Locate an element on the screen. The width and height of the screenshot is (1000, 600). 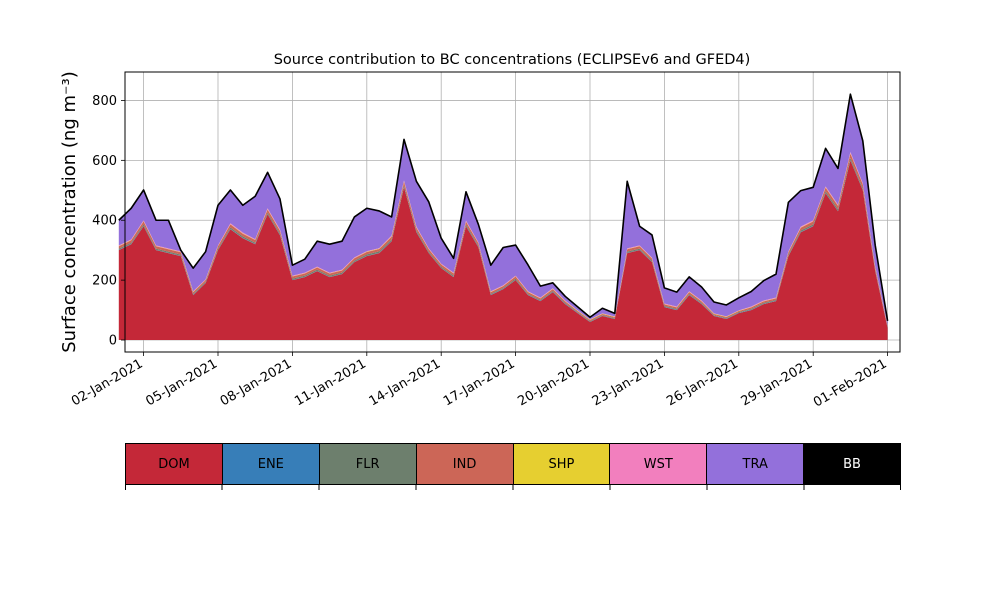
x-tick-label: 02-Jan-2021 is located at coordinates (107, 382).